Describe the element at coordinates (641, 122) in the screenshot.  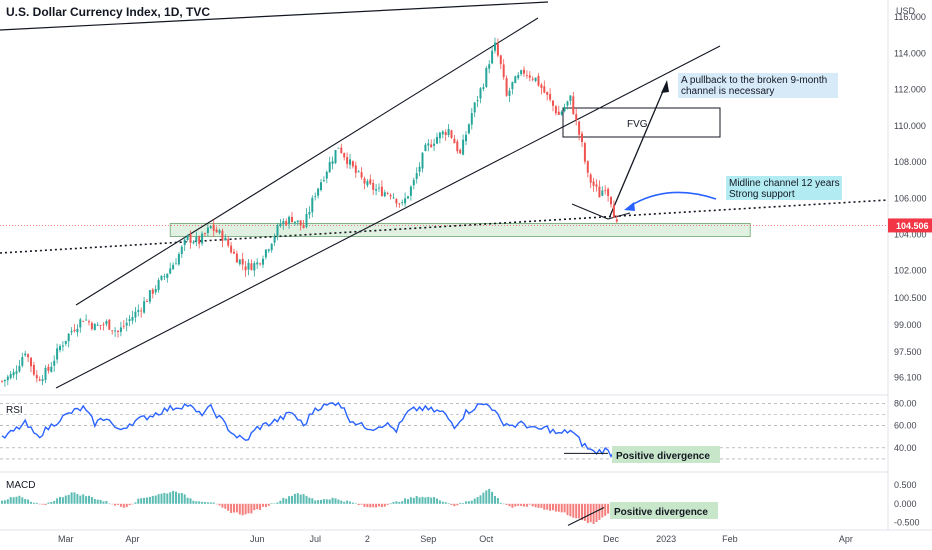
I see `fvg-box` at that location.